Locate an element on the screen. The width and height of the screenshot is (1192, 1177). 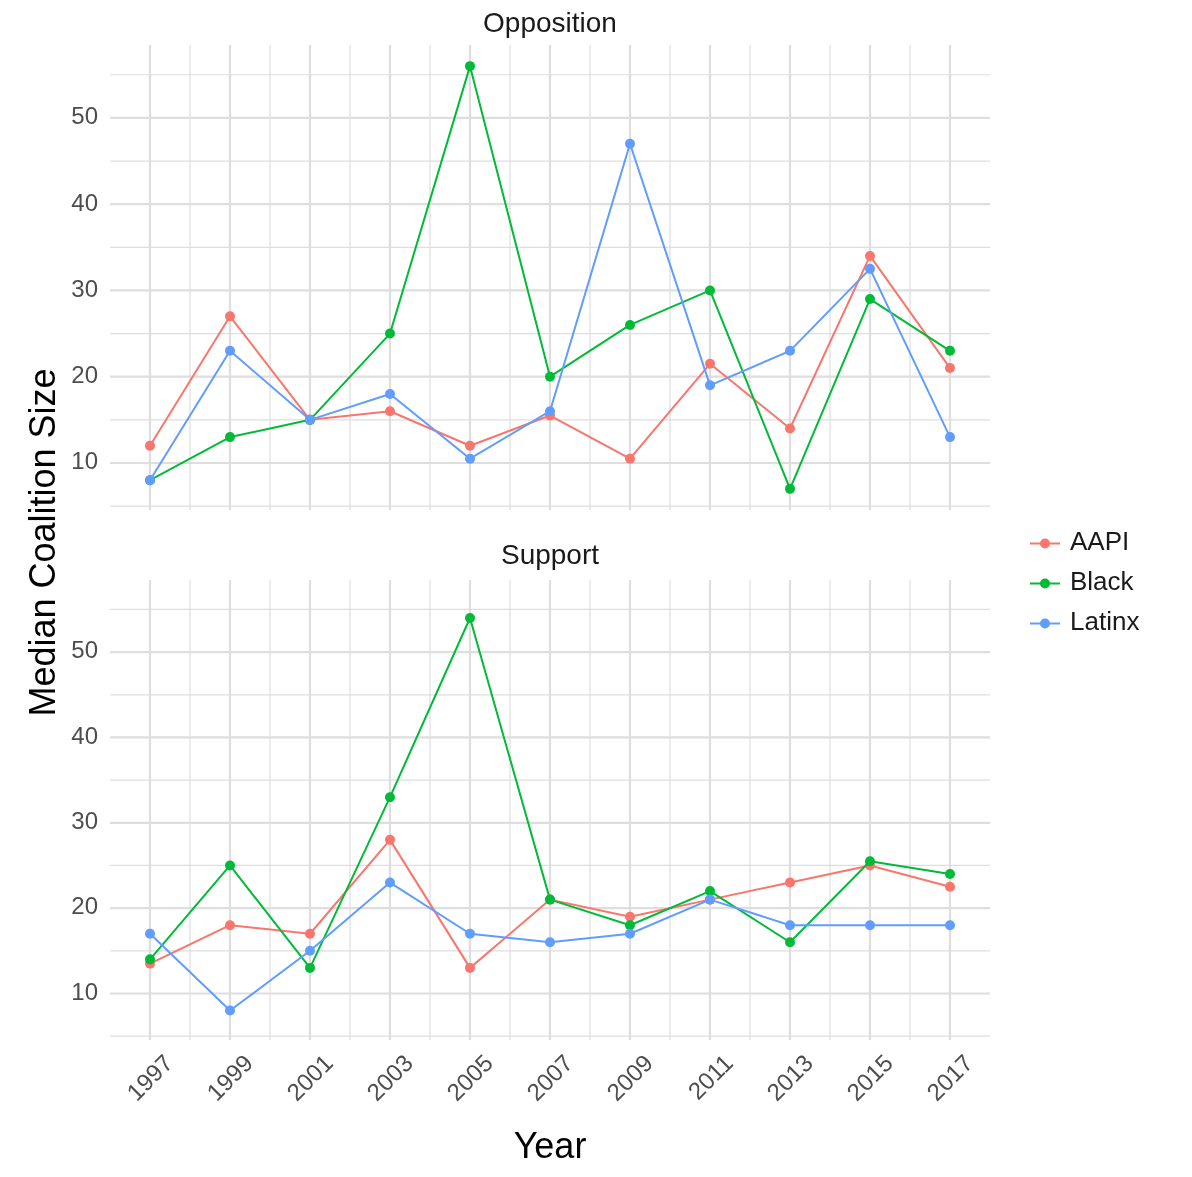
legend-label: Black is located at coordinates (1102, 581).